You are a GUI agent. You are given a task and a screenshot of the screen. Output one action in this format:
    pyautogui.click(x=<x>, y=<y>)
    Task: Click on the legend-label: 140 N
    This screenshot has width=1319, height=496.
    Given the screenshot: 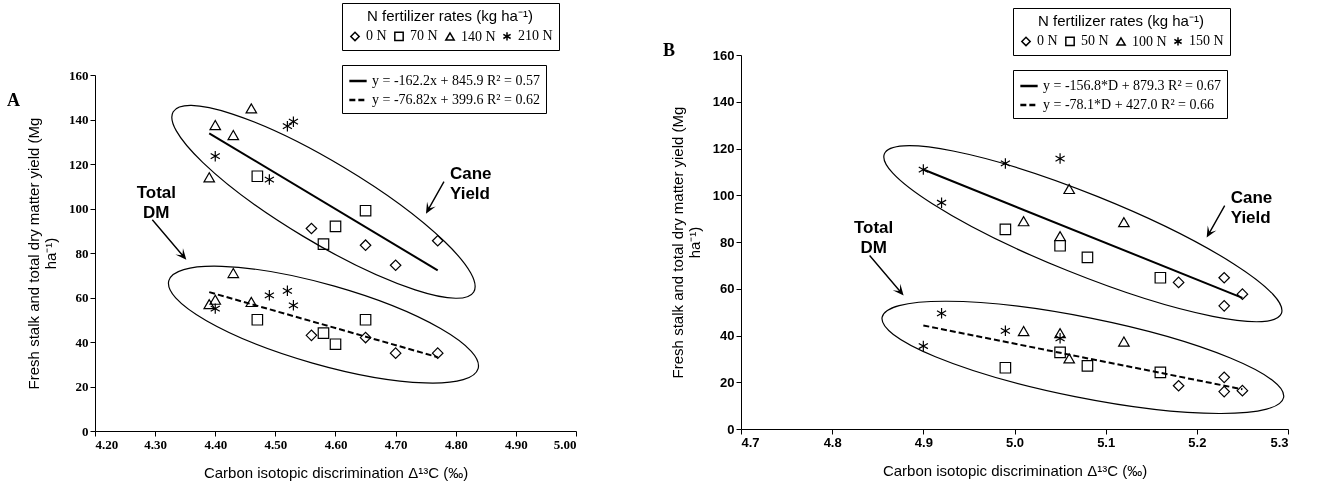 What is the action you would take?
    pyautogui.click(x=478, y=36)
    